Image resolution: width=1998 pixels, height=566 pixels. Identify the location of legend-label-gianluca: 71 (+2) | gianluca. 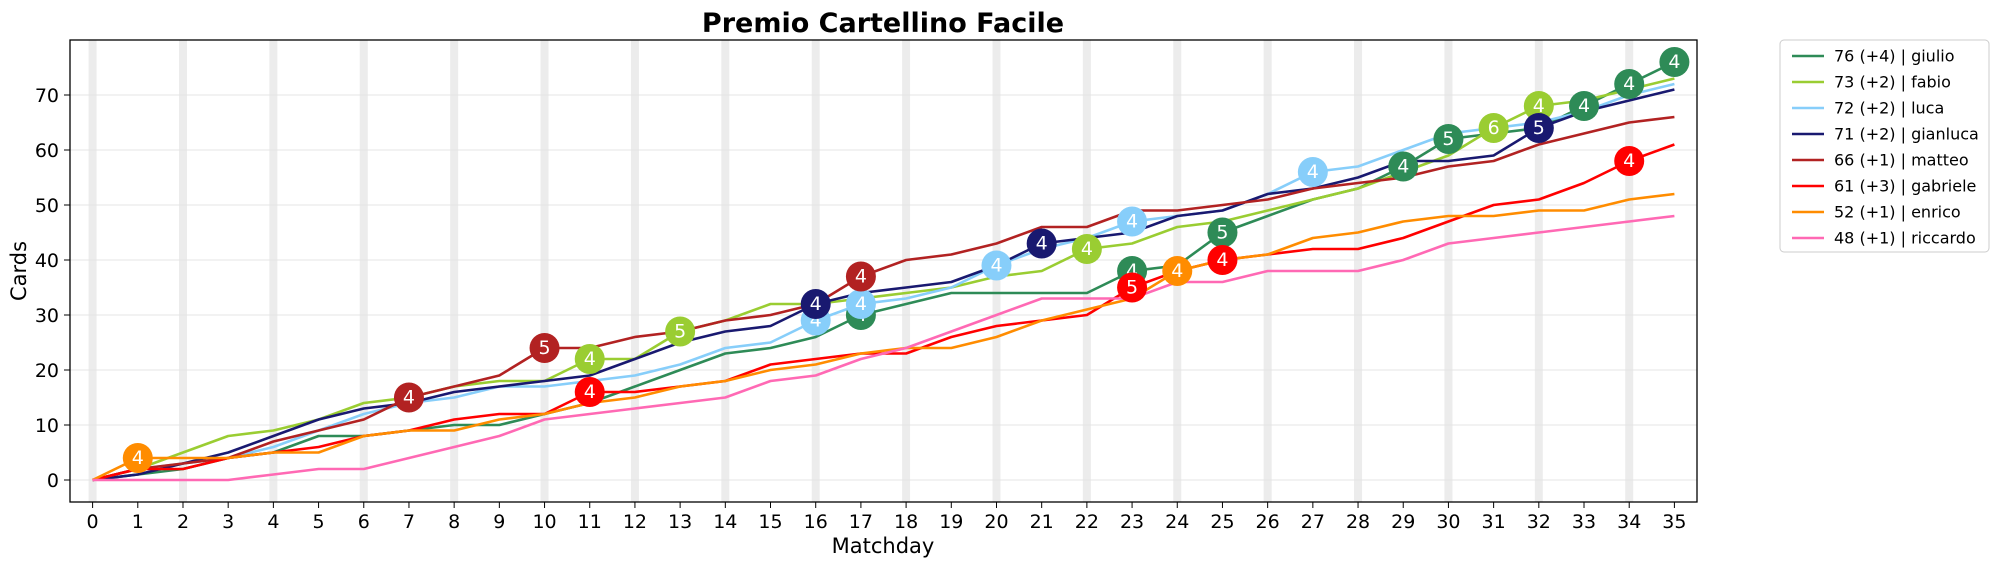
(1906, 134).